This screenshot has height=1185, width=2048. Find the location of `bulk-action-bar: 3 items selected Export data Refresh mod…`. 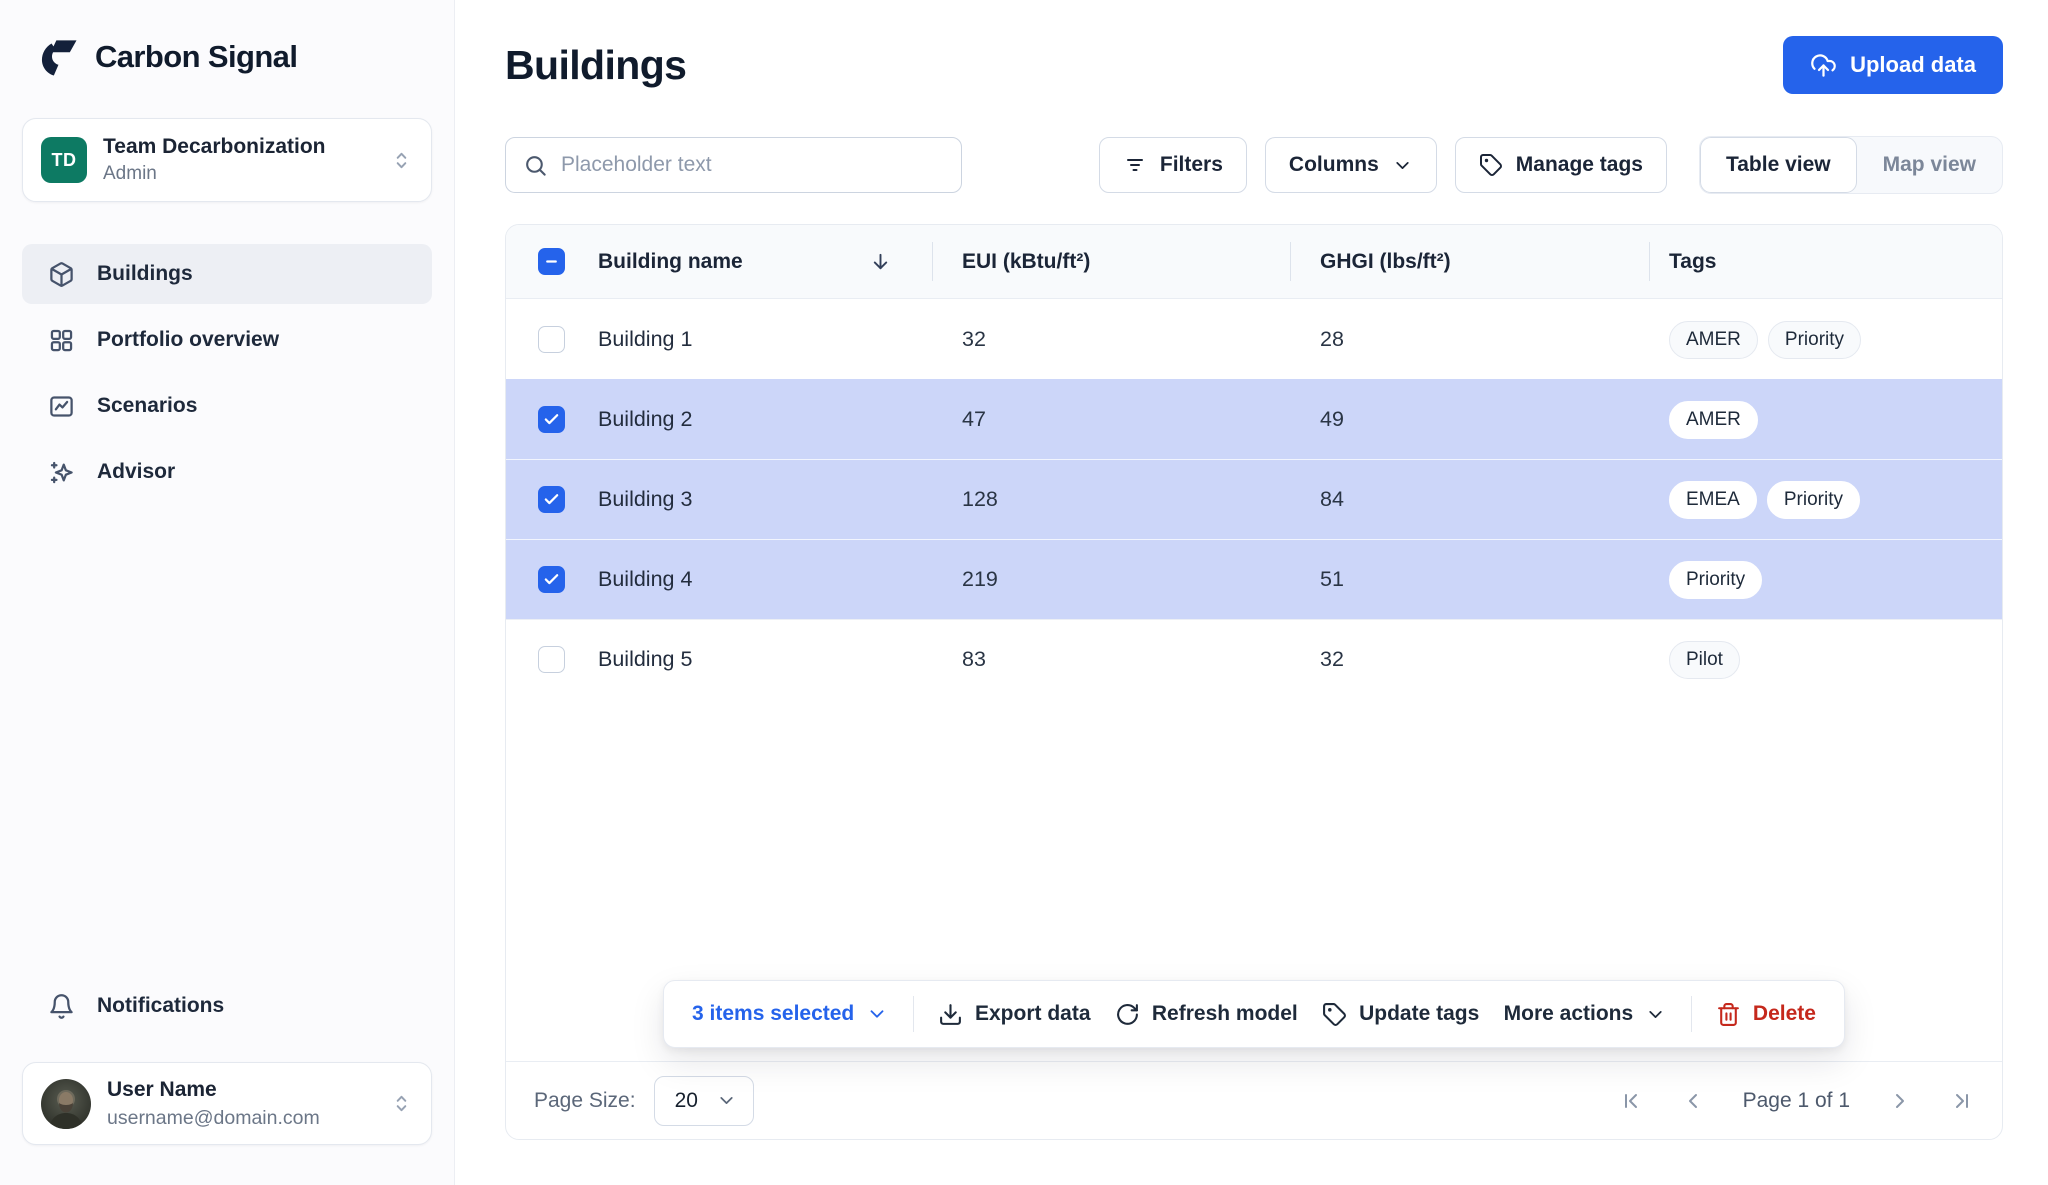

bulk-action-bar: 3 items selected Export data Refresh mod… is located at coordinates (1254, 1014).